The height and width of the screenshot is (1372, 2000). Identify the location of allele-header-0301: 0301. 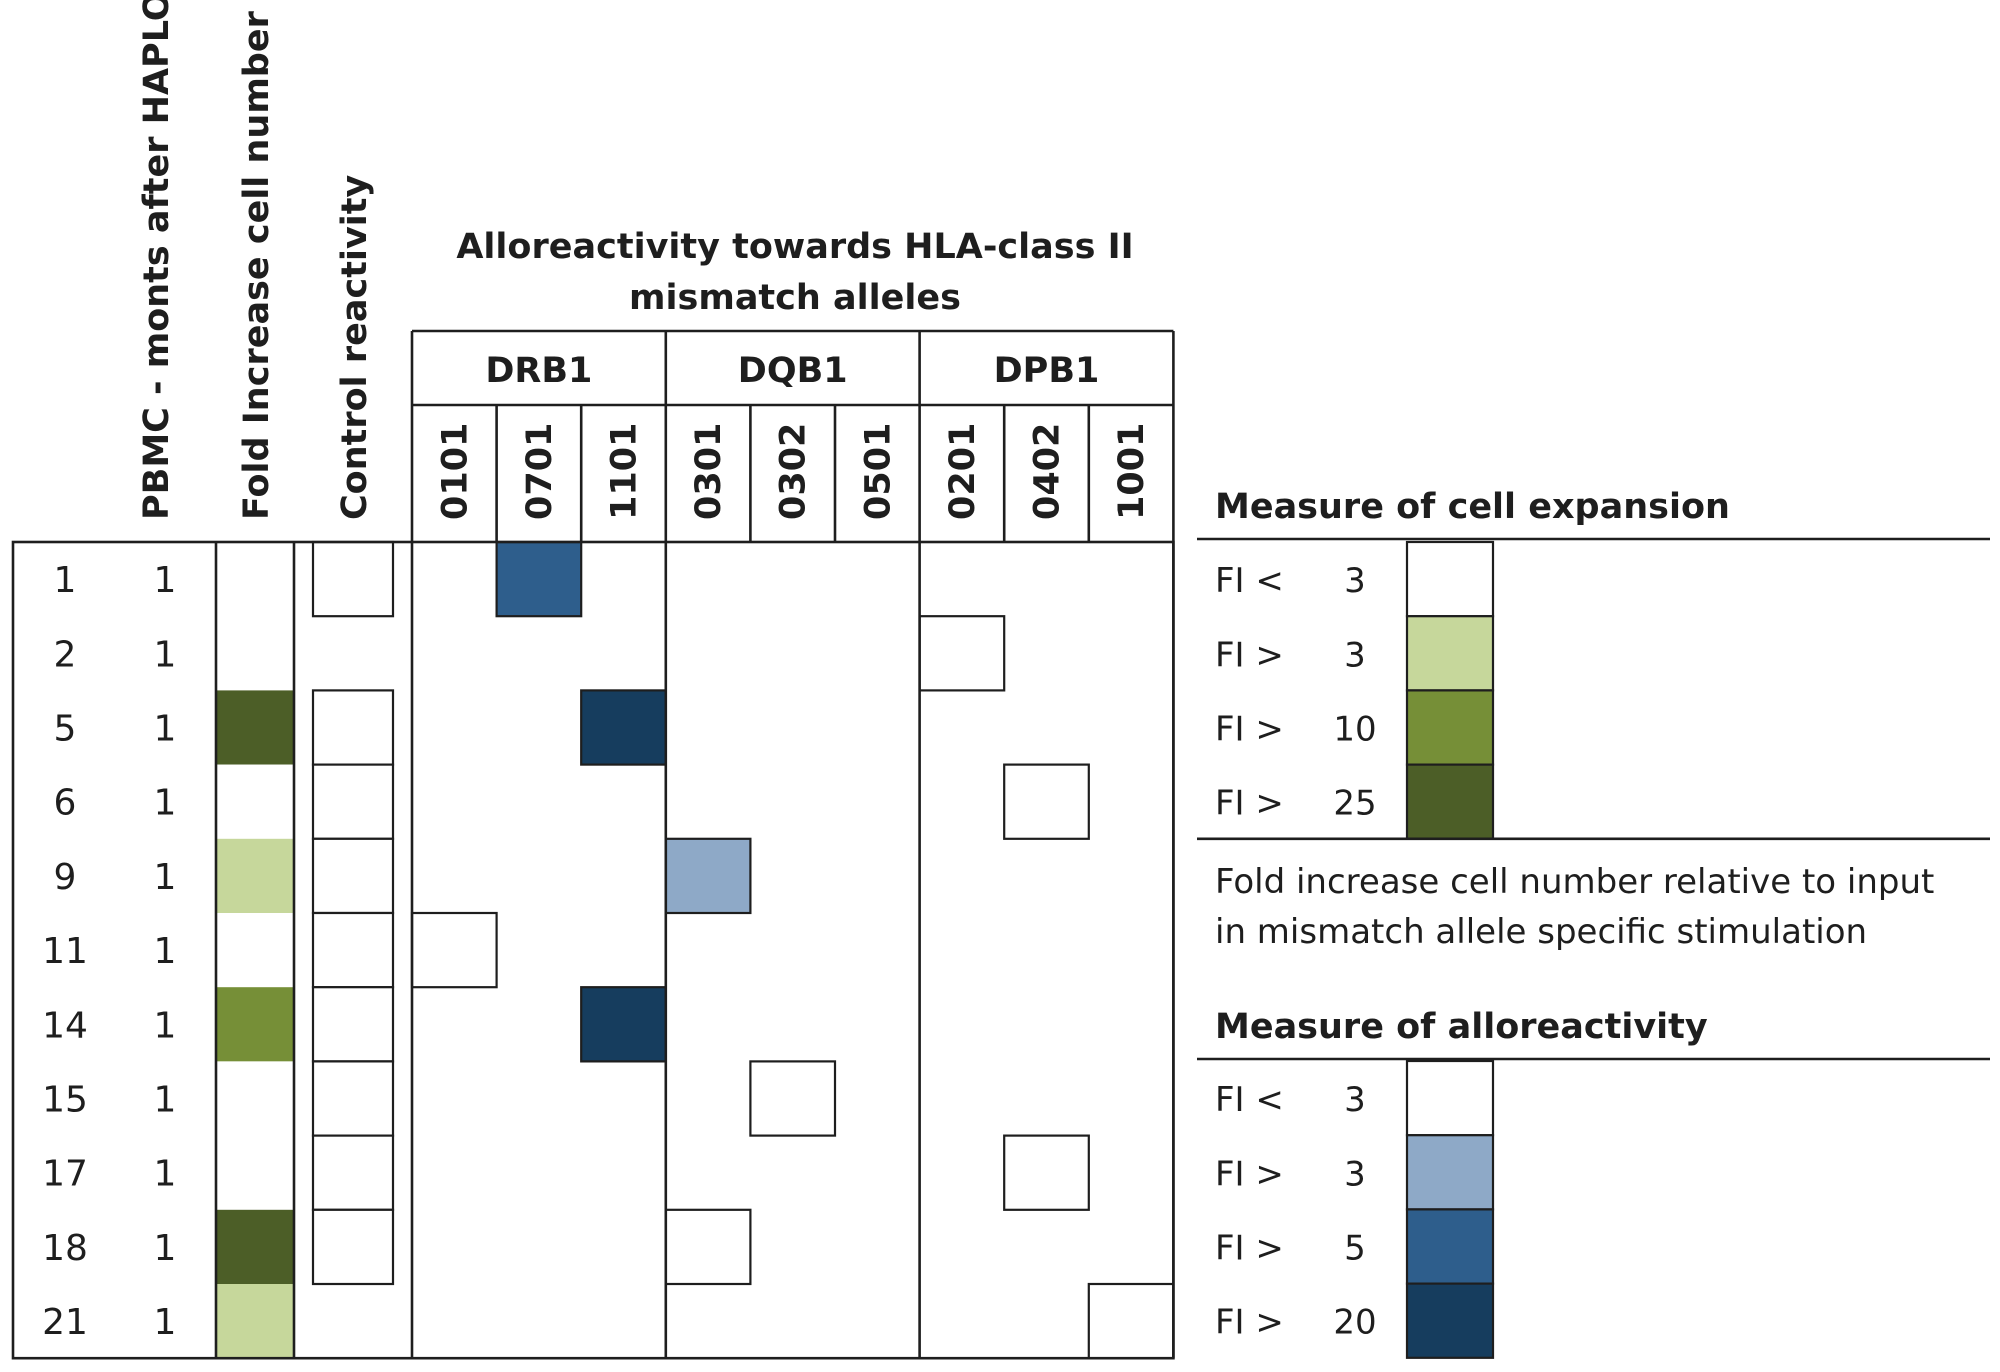
(709, 471).